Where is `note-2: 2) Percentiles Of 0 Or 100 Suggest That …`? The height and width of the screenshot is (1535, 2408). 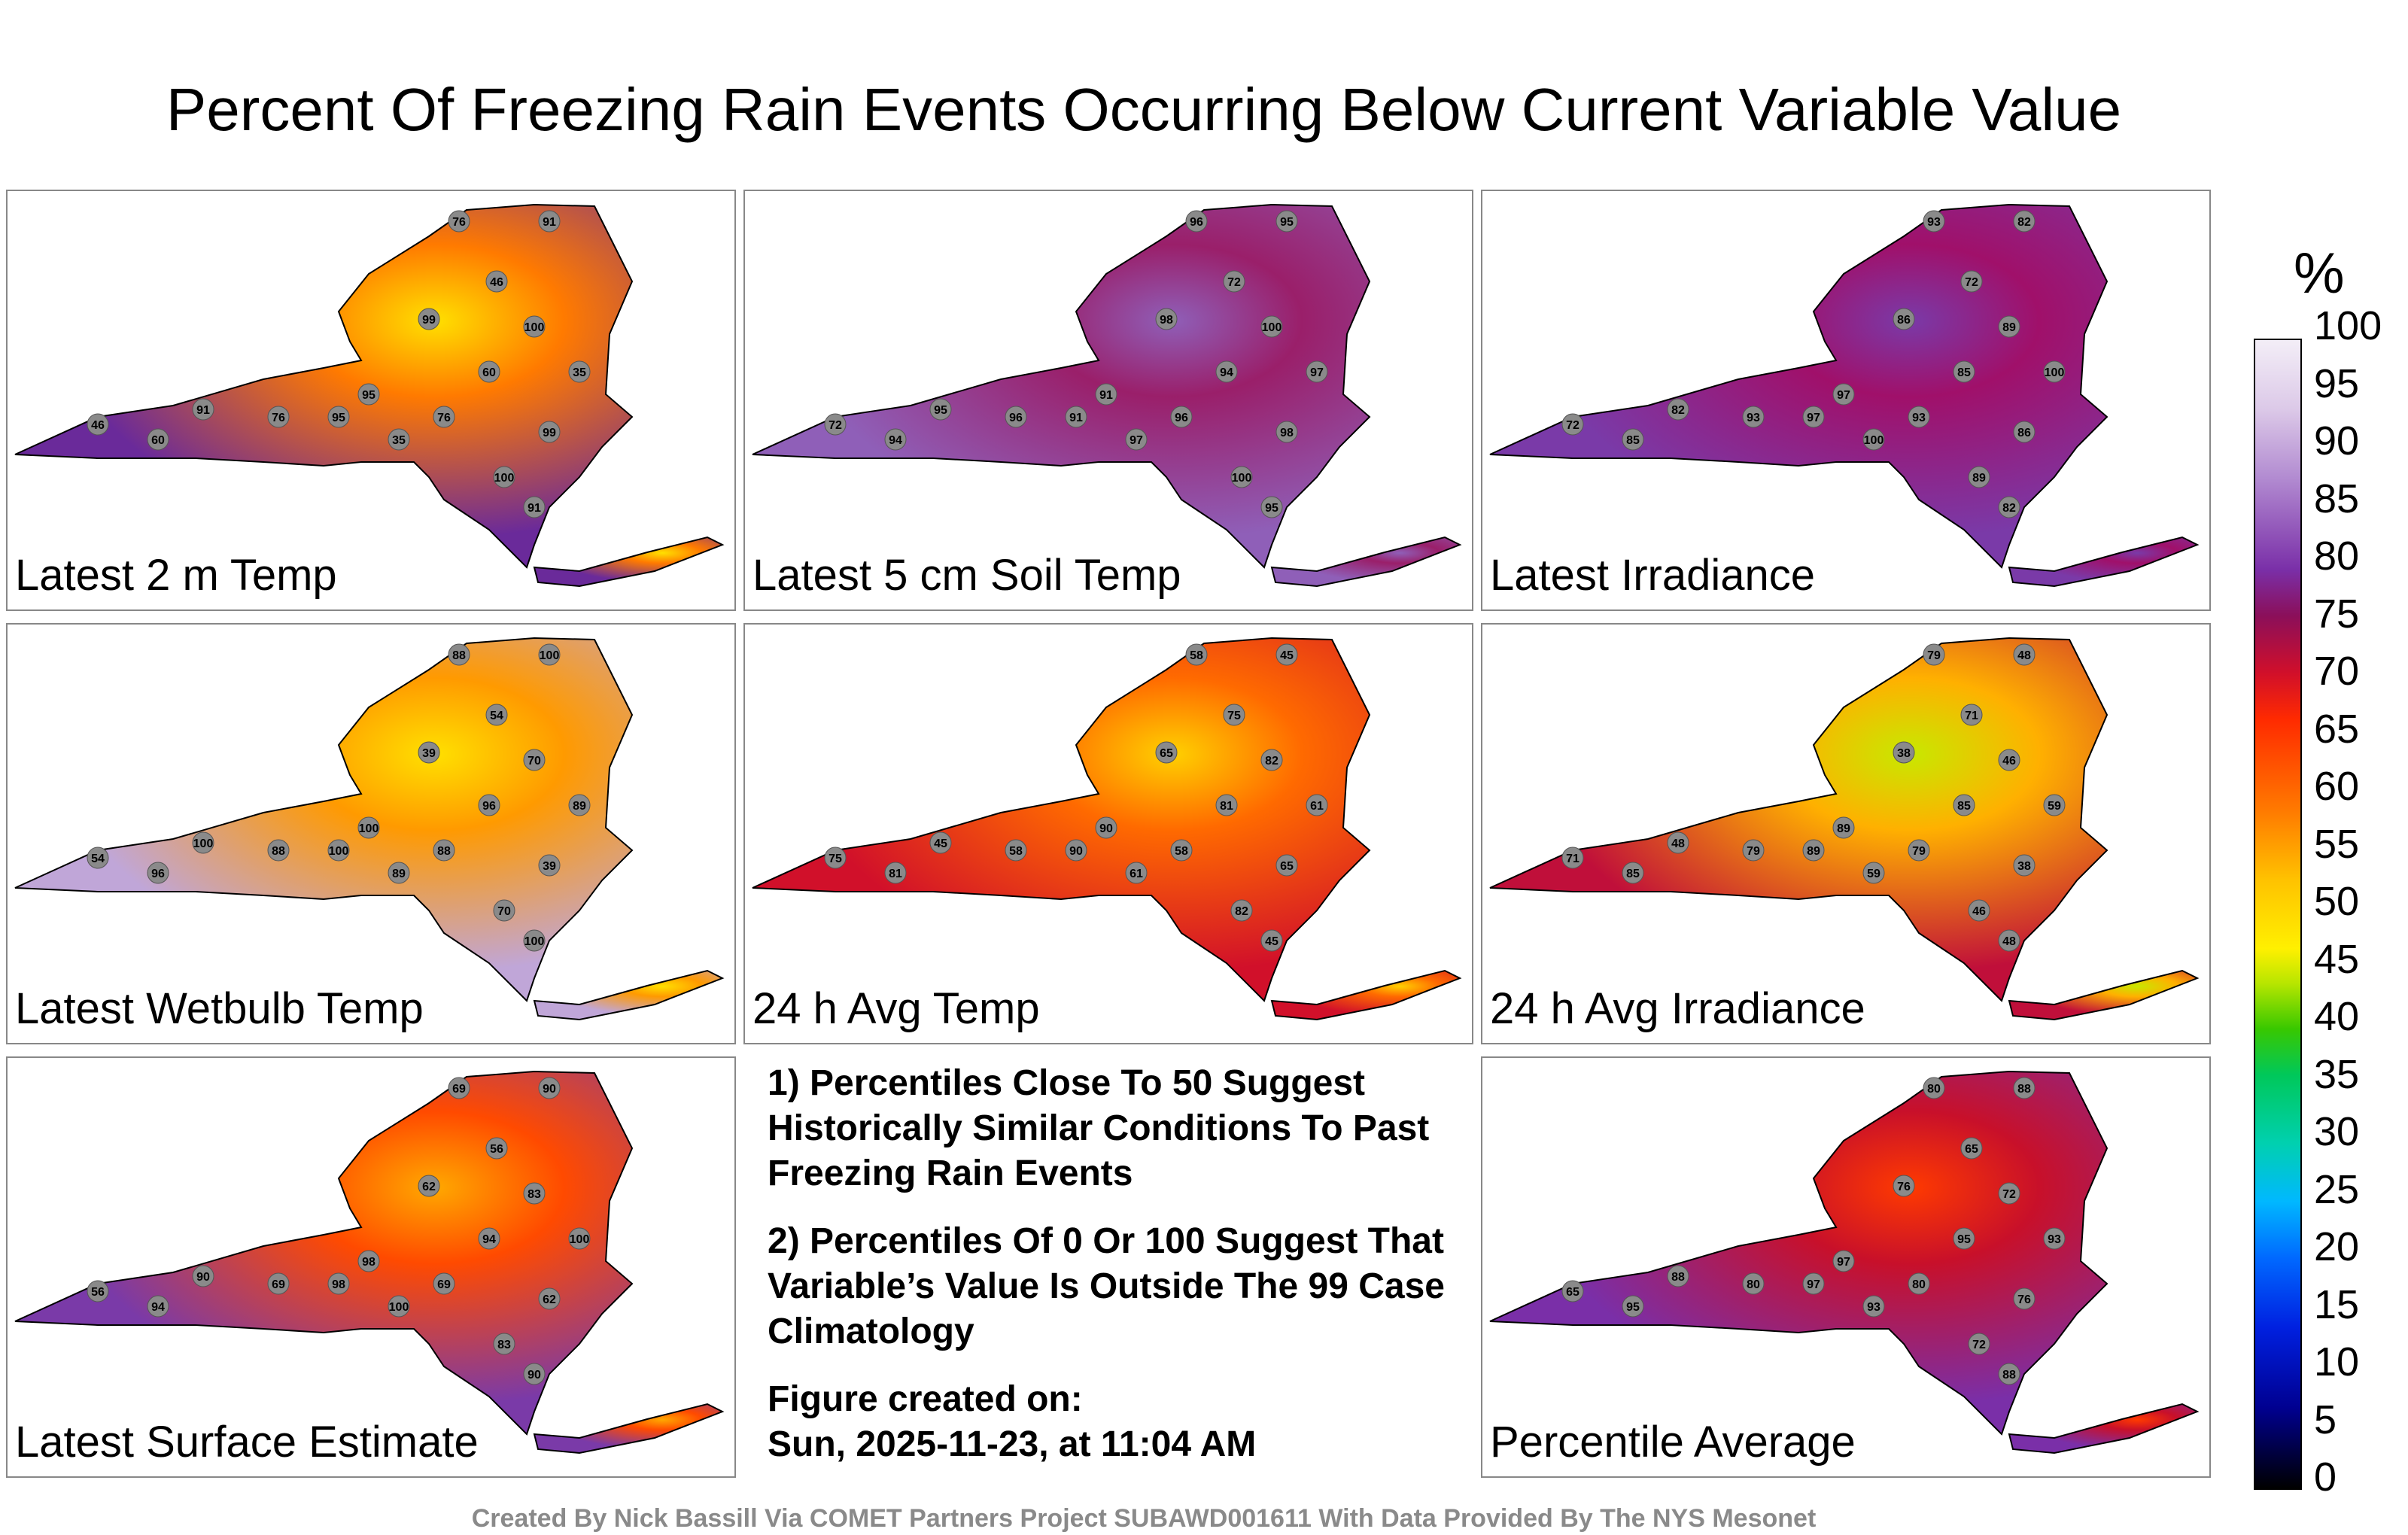
note-2: 2) Percentiles Of 0 Or 100 Suggest That … is located at coordinates (1106, 1286).